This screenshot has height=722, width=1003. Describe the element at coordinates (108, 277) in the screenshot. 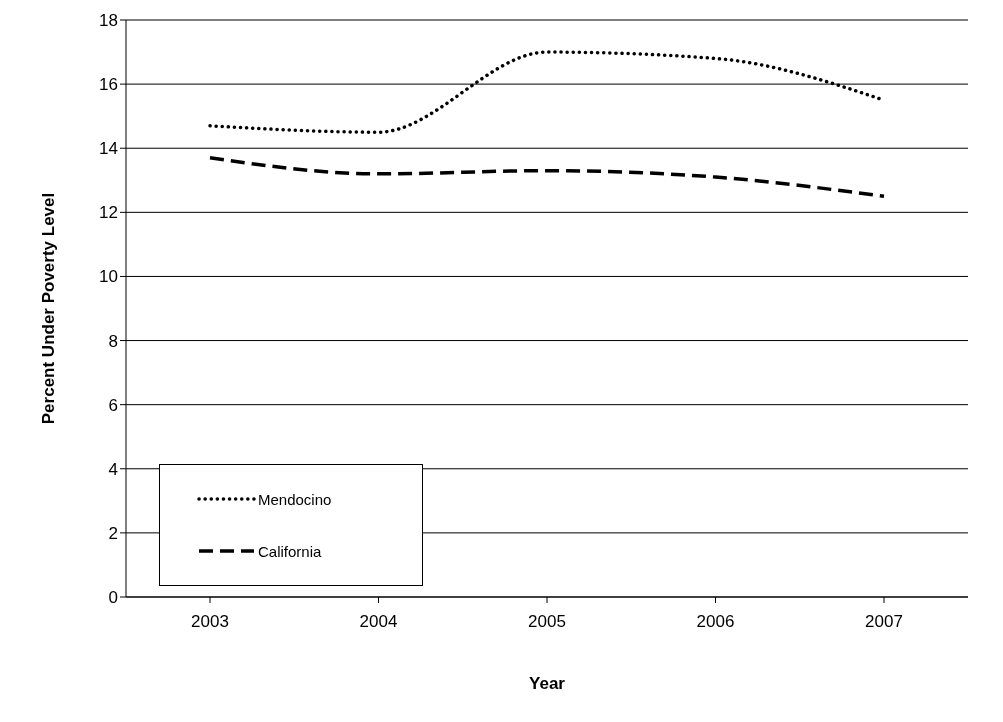

I see `y-tick-label: 10` at that location.